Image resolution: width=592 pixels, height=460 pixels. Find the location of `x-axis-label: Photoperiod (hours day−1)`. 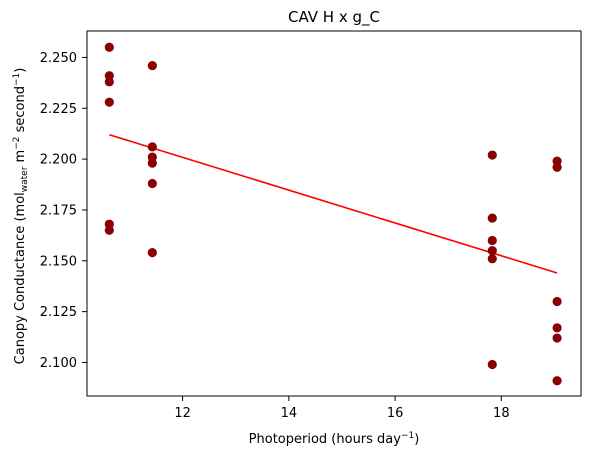

x-axis-label: Photoperiod (hours day−1) is located at coordinates (334, 439).